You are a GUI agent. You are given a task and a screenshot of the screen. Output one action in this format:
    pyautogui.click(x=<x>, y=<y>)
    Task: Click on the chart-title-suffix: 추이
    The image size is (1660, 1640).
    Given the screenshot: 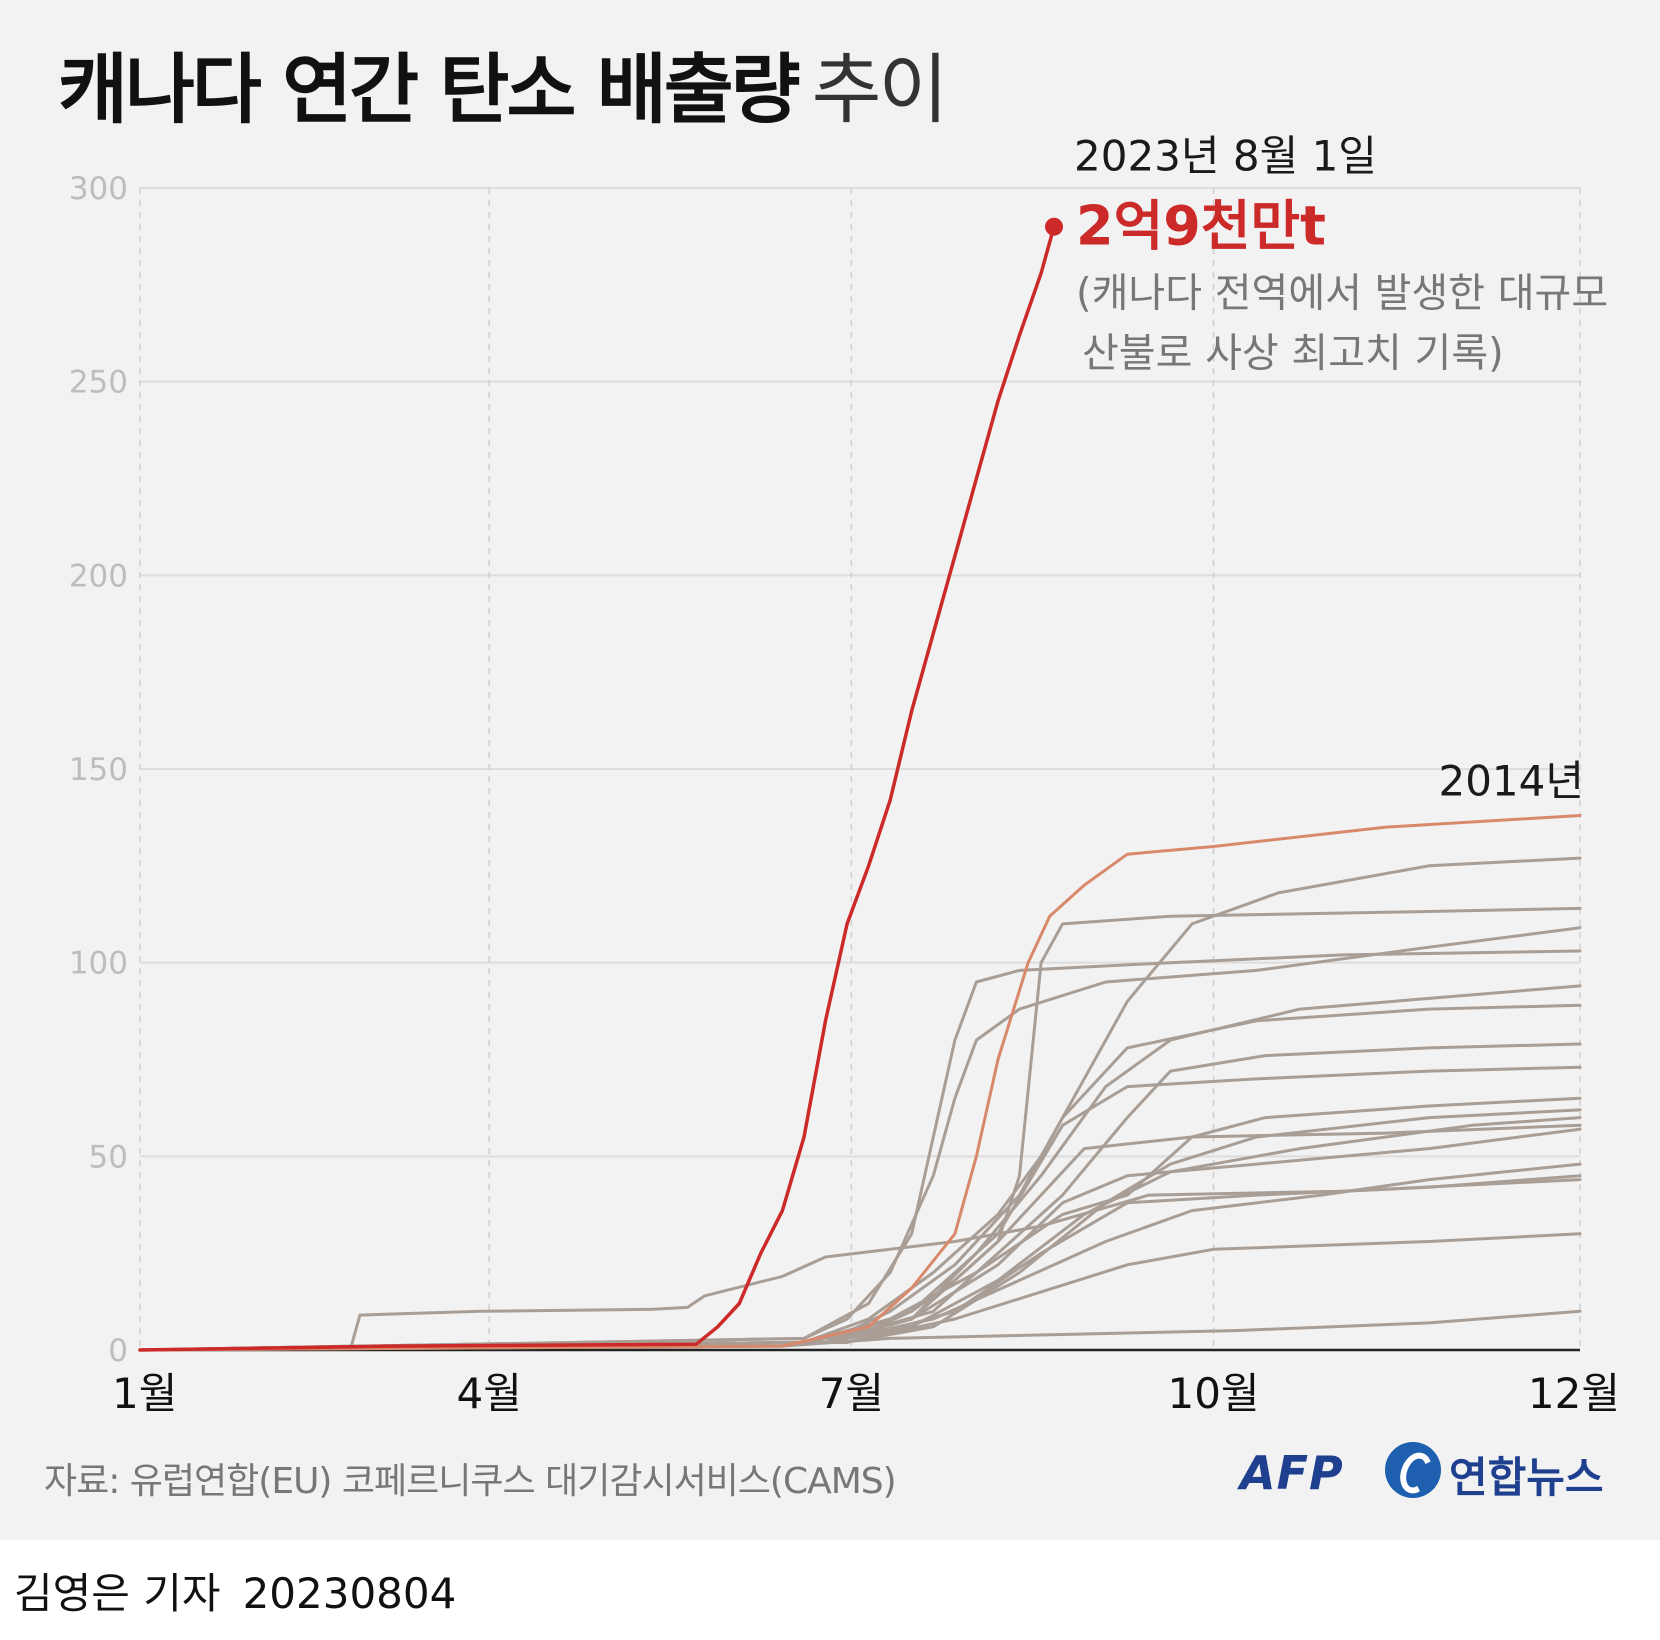 What is the action you would take?
    pyautogui.click(x=880, y=89)
    